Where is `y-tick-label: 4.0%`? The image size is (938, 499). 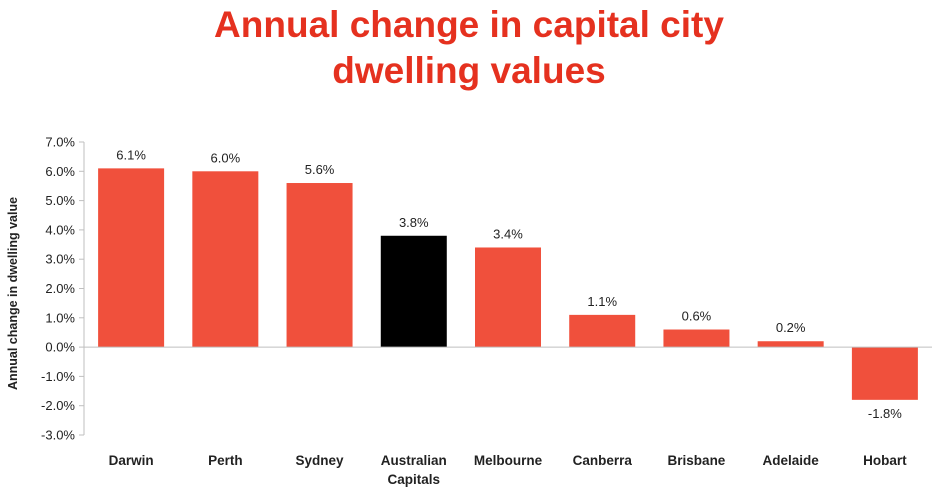 y-tick-label: 4.0% is located at coordinates (60, 229).